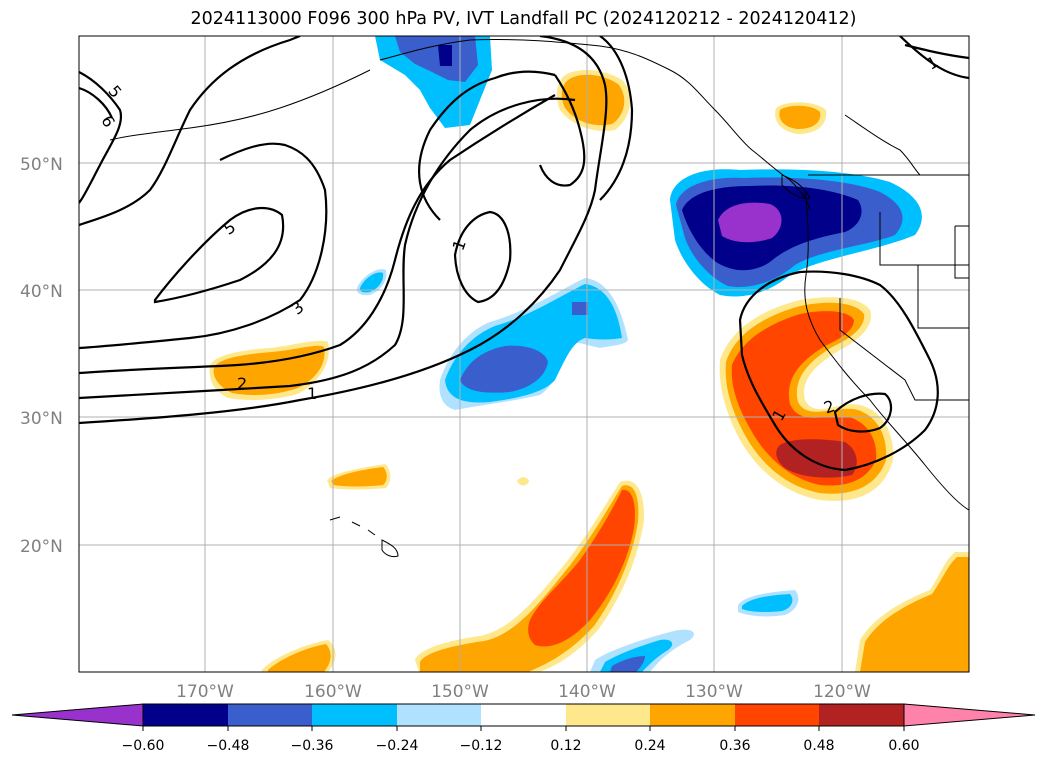  Describe the element at coordinates (143, 746) in the screenshot. I see `colorbar-tick-label: −0.60` at that location.